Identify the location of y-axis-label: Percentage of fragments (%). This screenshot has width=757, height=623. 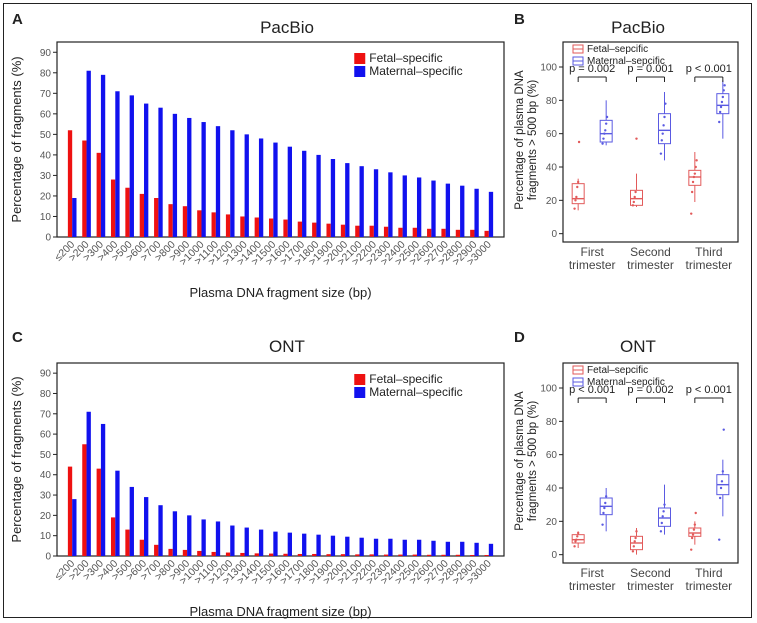
(16, 139).